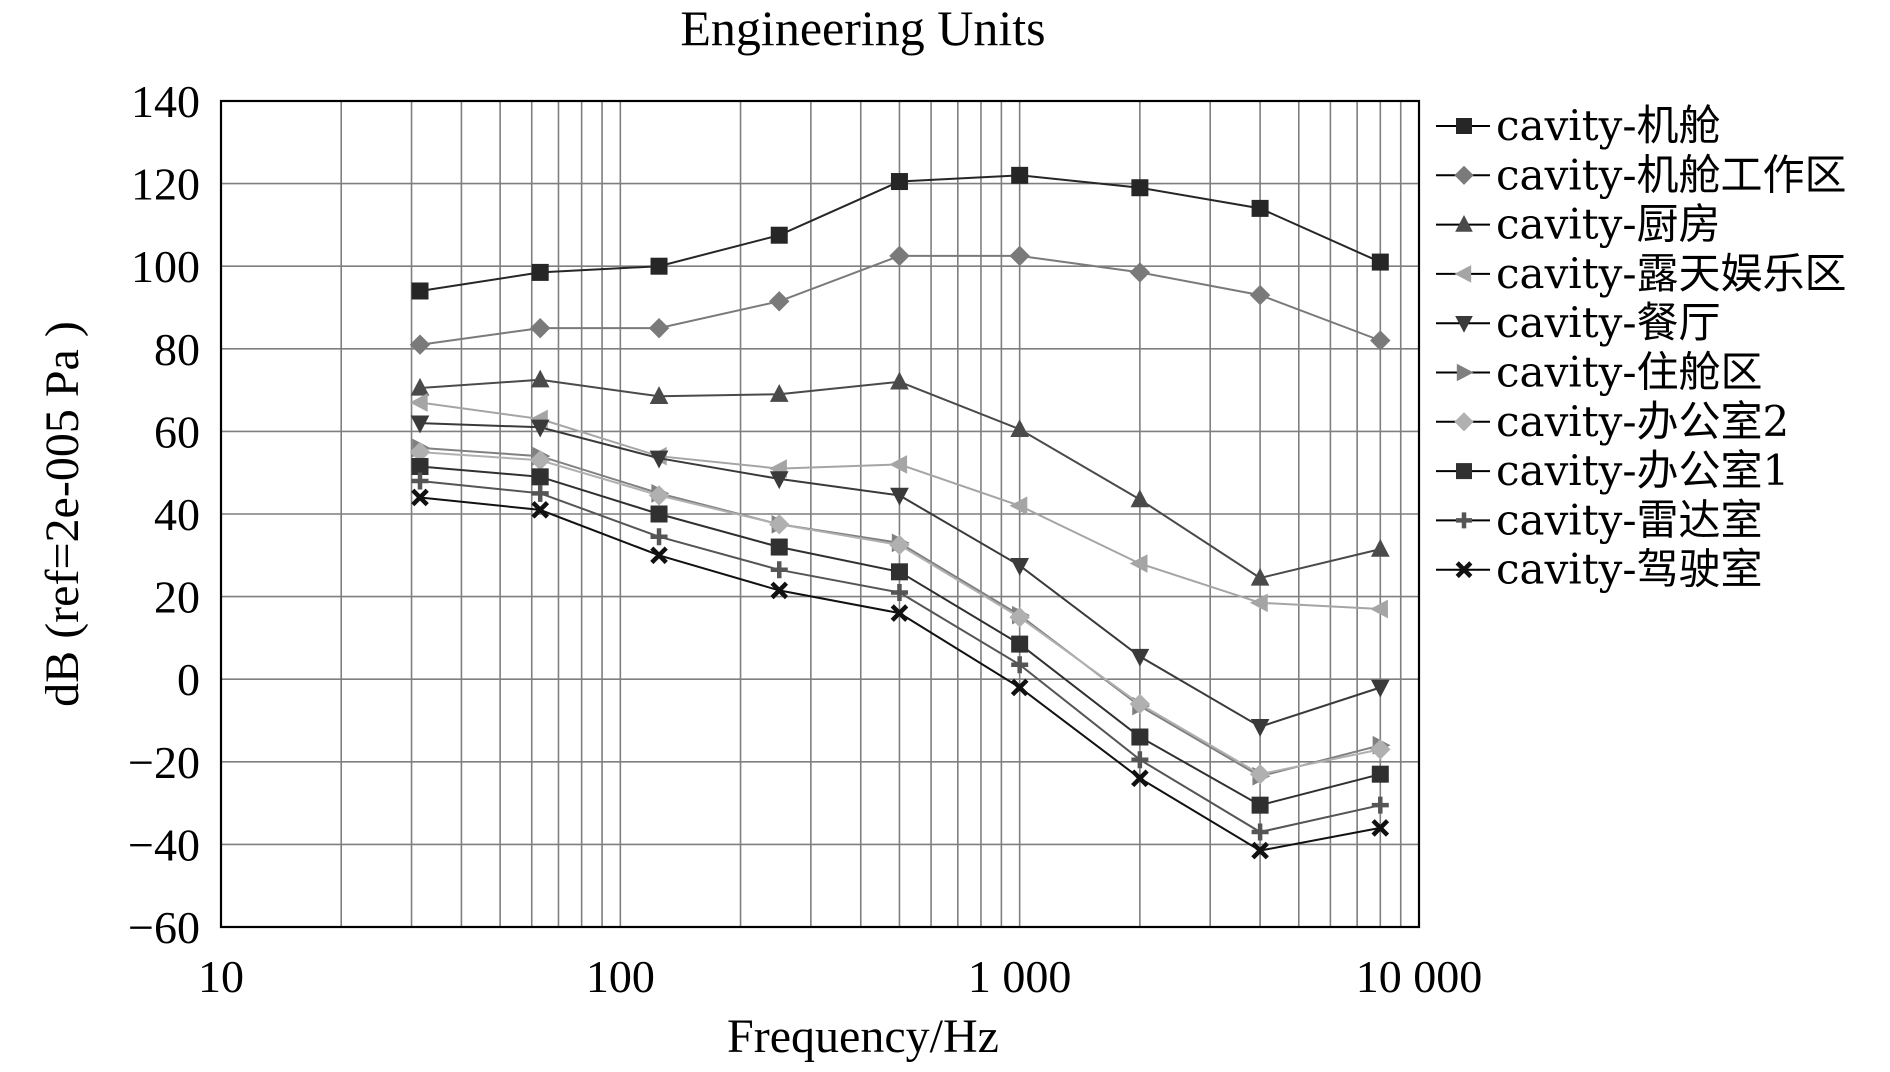 Image resolution: width=1890 pixels, height=1072 pixels. What do you see at coordinates (1608, 125) in the screenshot?
I see `legend-label: cavity-机舱` at bounding box center [1608, 125].